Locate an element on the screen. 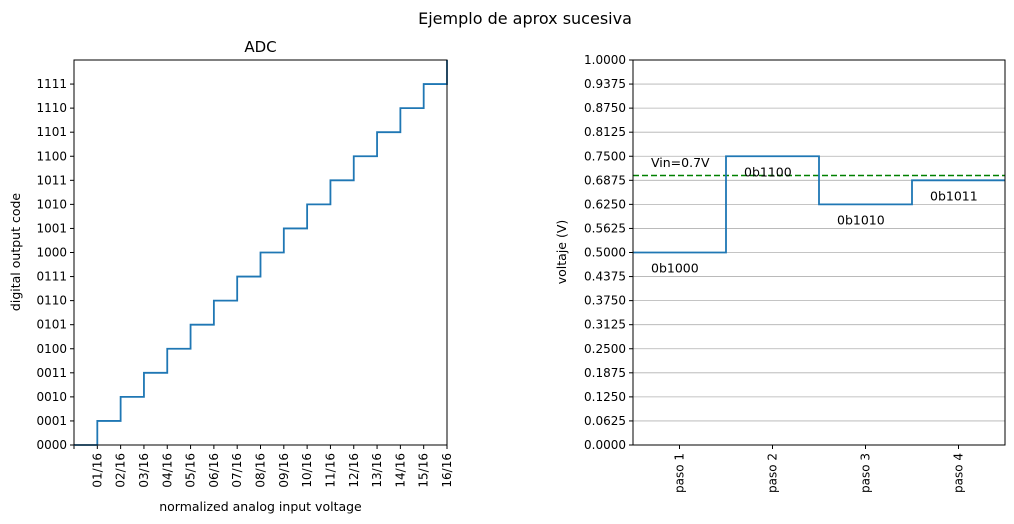 The height and width of the screenshot is (524, 1014). figure-title: Ejemplo de aprox sucesiva is located at coordinates (525, 18).